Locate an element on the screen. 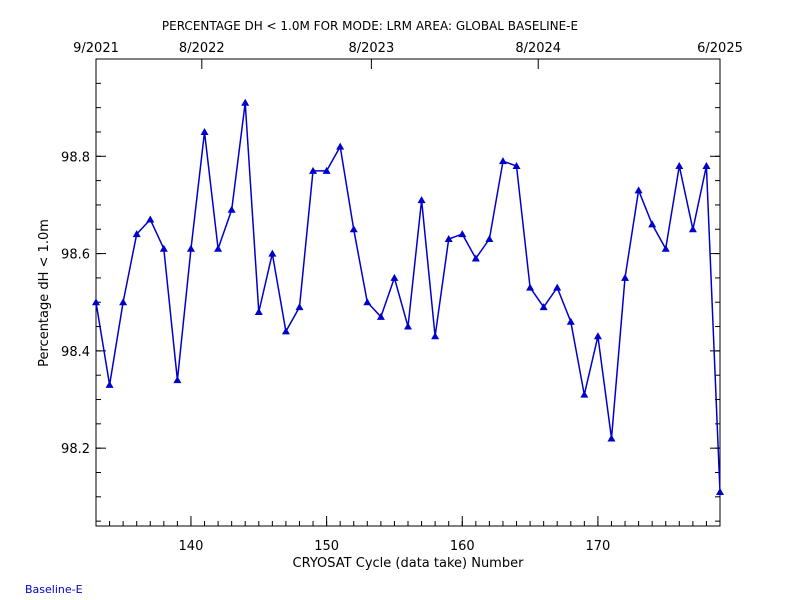 The height and width of the screenshot is (600, 800). x-tick-label: 160 is located at coordinates (462, 546).